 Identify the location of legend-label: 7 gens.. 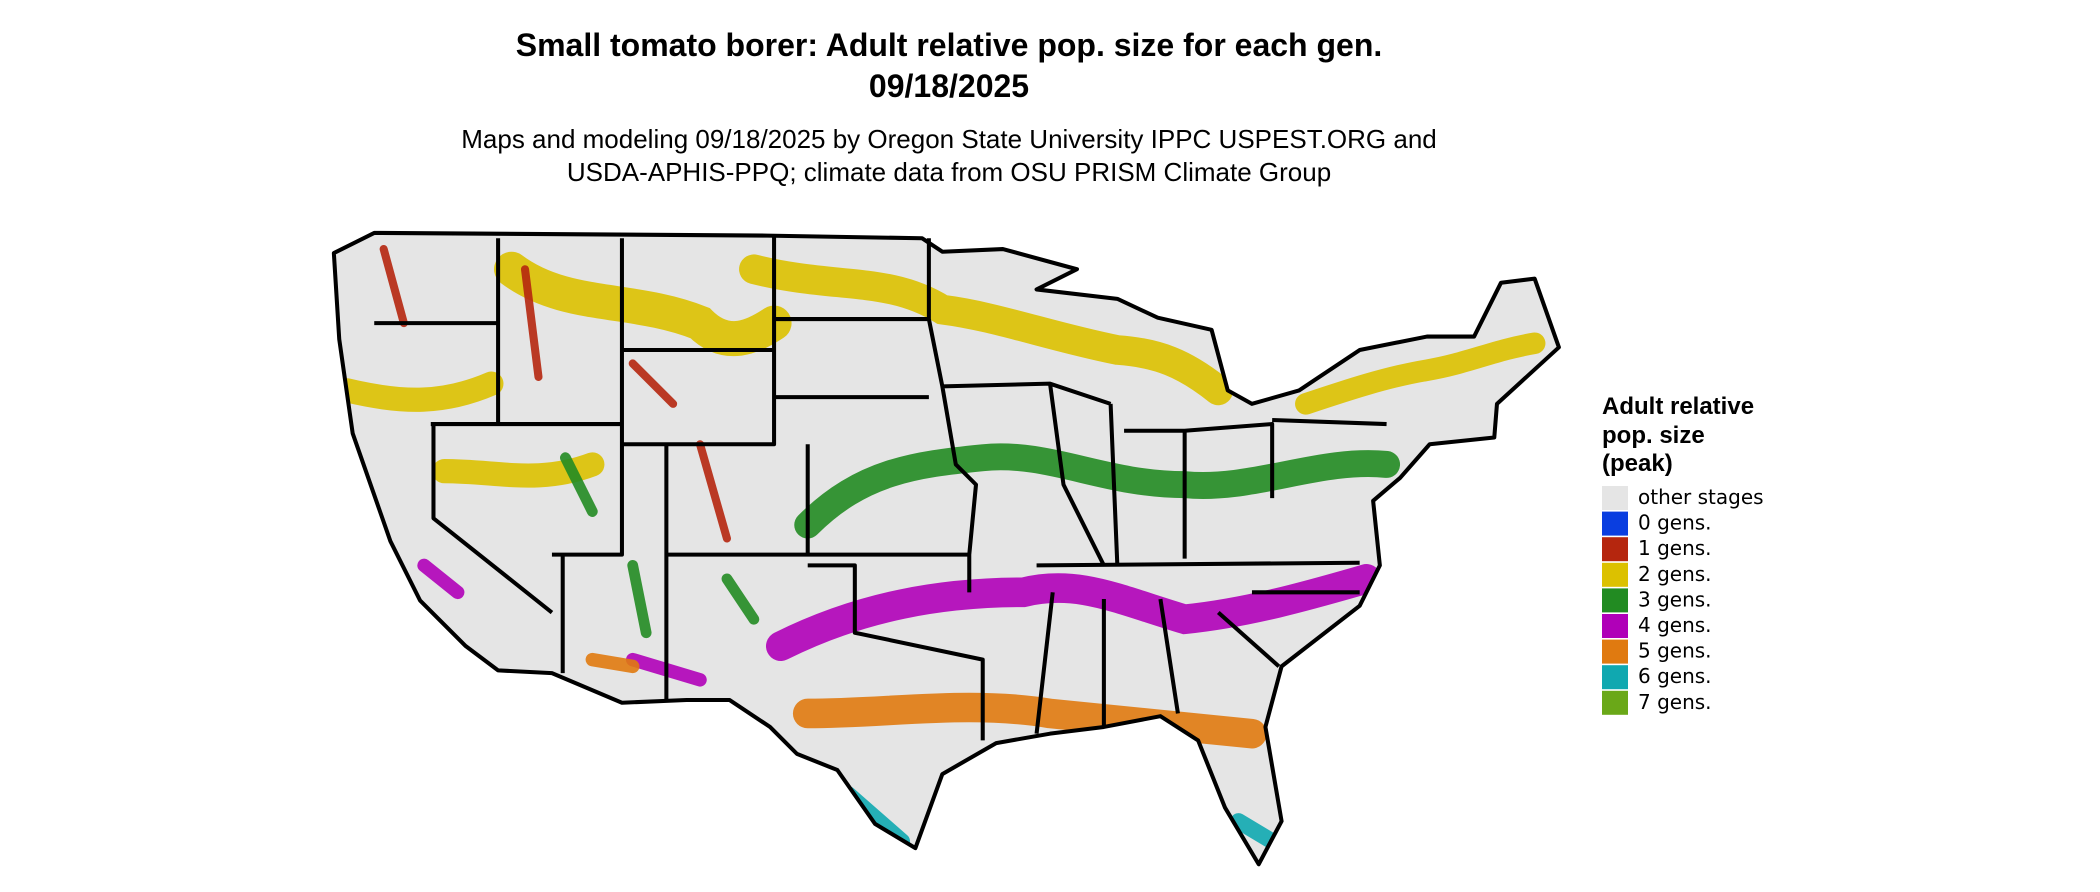
(1675, 702).